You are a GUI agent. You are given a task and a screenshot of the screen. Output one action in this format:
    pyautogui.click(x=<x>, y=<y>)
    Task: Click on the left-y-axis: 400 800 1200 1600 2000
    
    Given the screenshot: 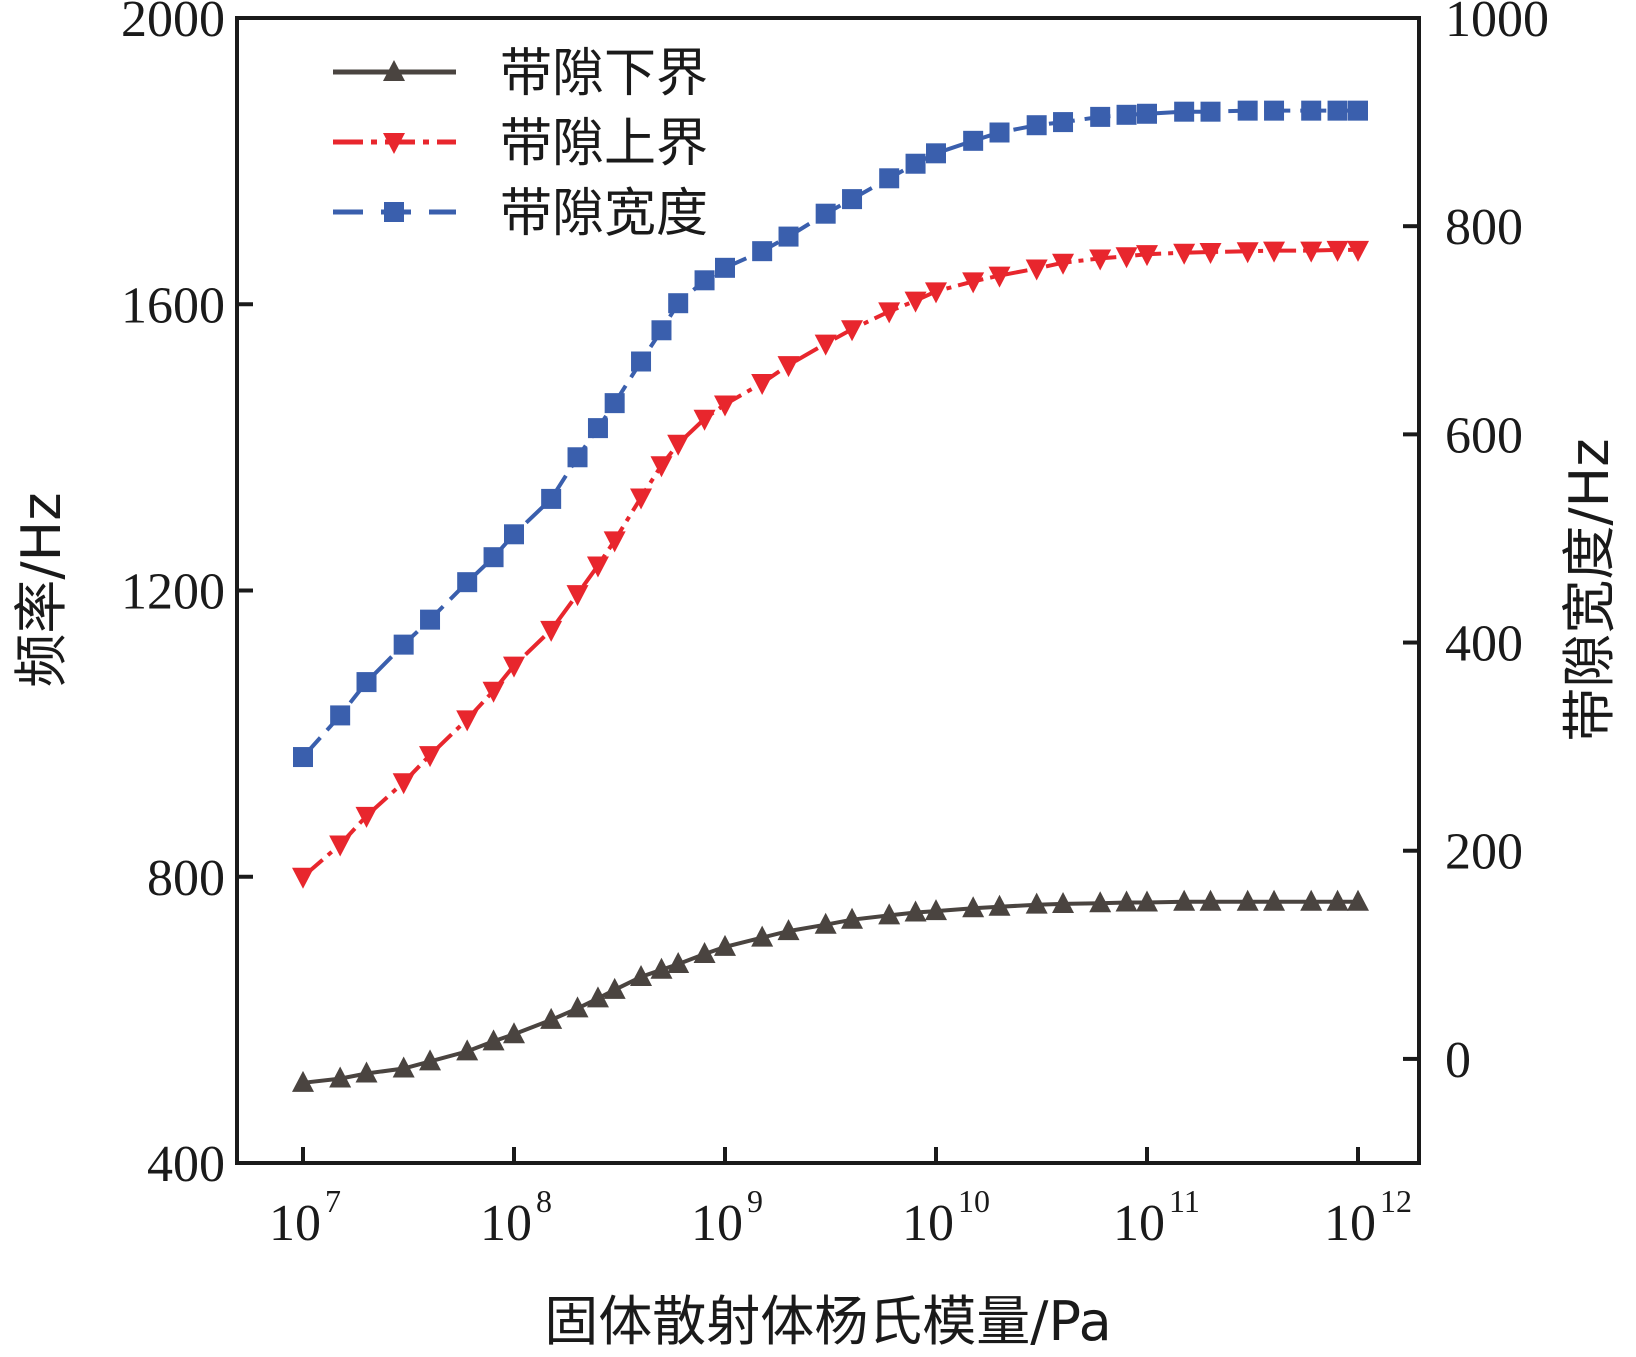 What is the action you would take?
    pyautogui.click(x=187, y=596)
    